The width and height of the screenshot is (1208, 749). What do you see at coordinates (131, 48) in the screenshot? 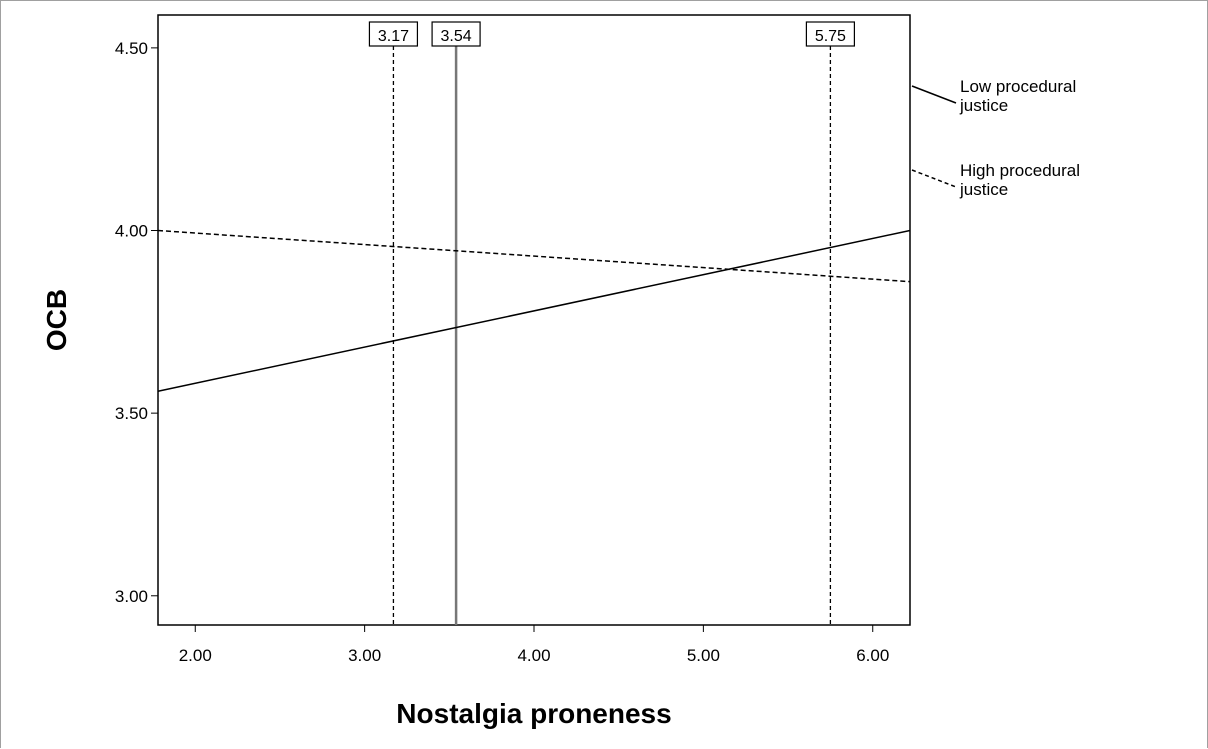
I see `y-tick-label: 4.50` at bounding box center [131, 48].